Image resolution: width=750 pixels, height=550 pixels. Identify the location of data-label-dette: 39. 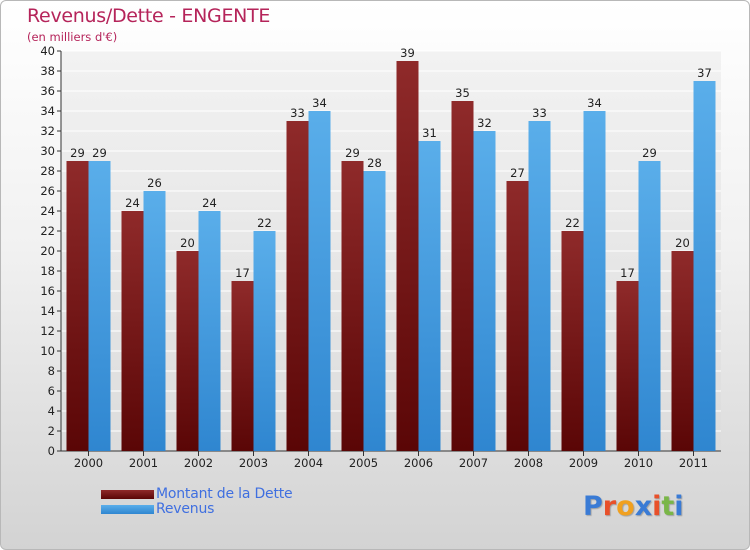
(407, 53).